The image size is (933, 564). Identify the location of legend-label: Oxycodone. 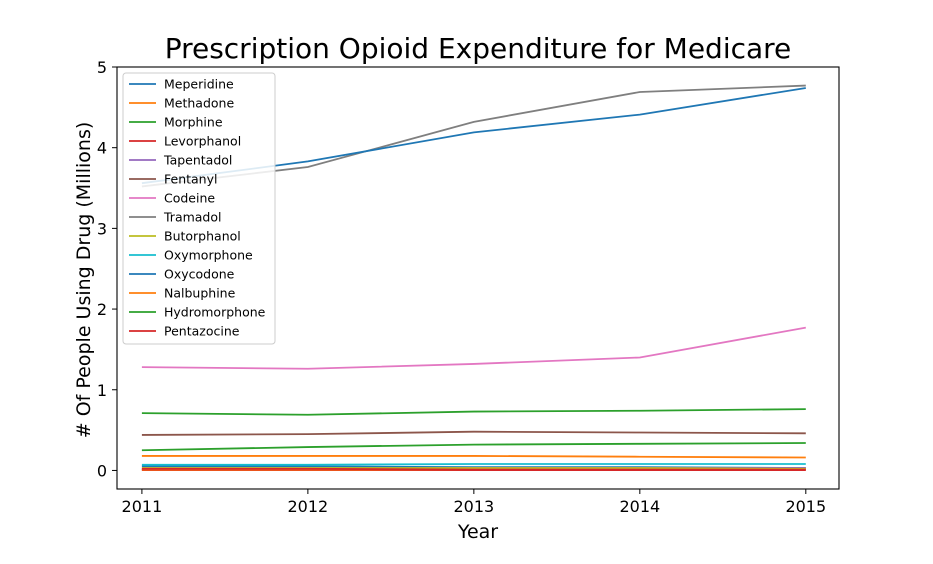
(199, 274).